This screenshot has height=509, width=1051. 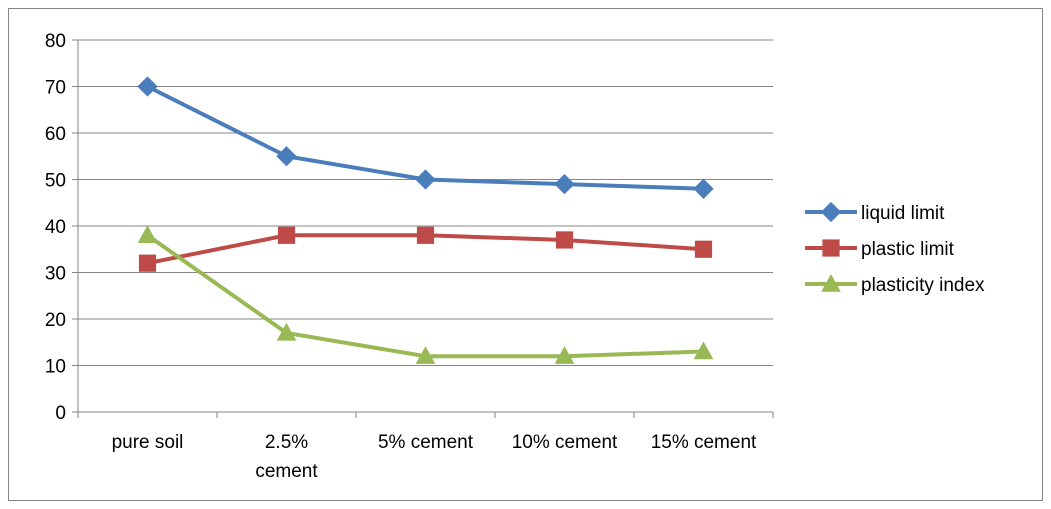 I want to click on series-plastic-limit, so click(x=425, y=249).